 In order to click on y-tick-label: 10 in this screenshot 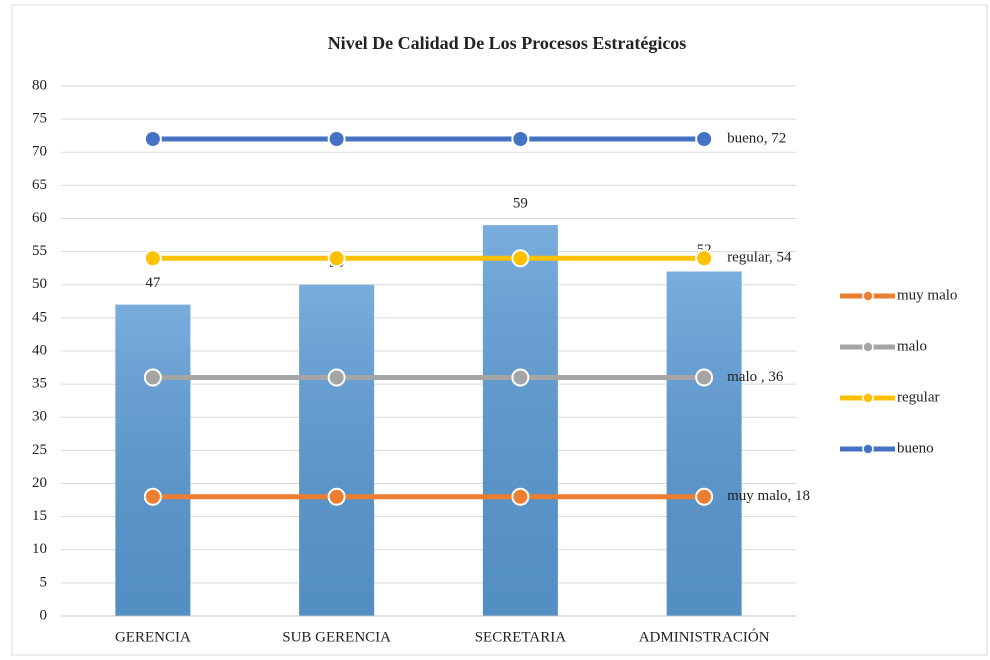, I will do `click(39, 549)`.